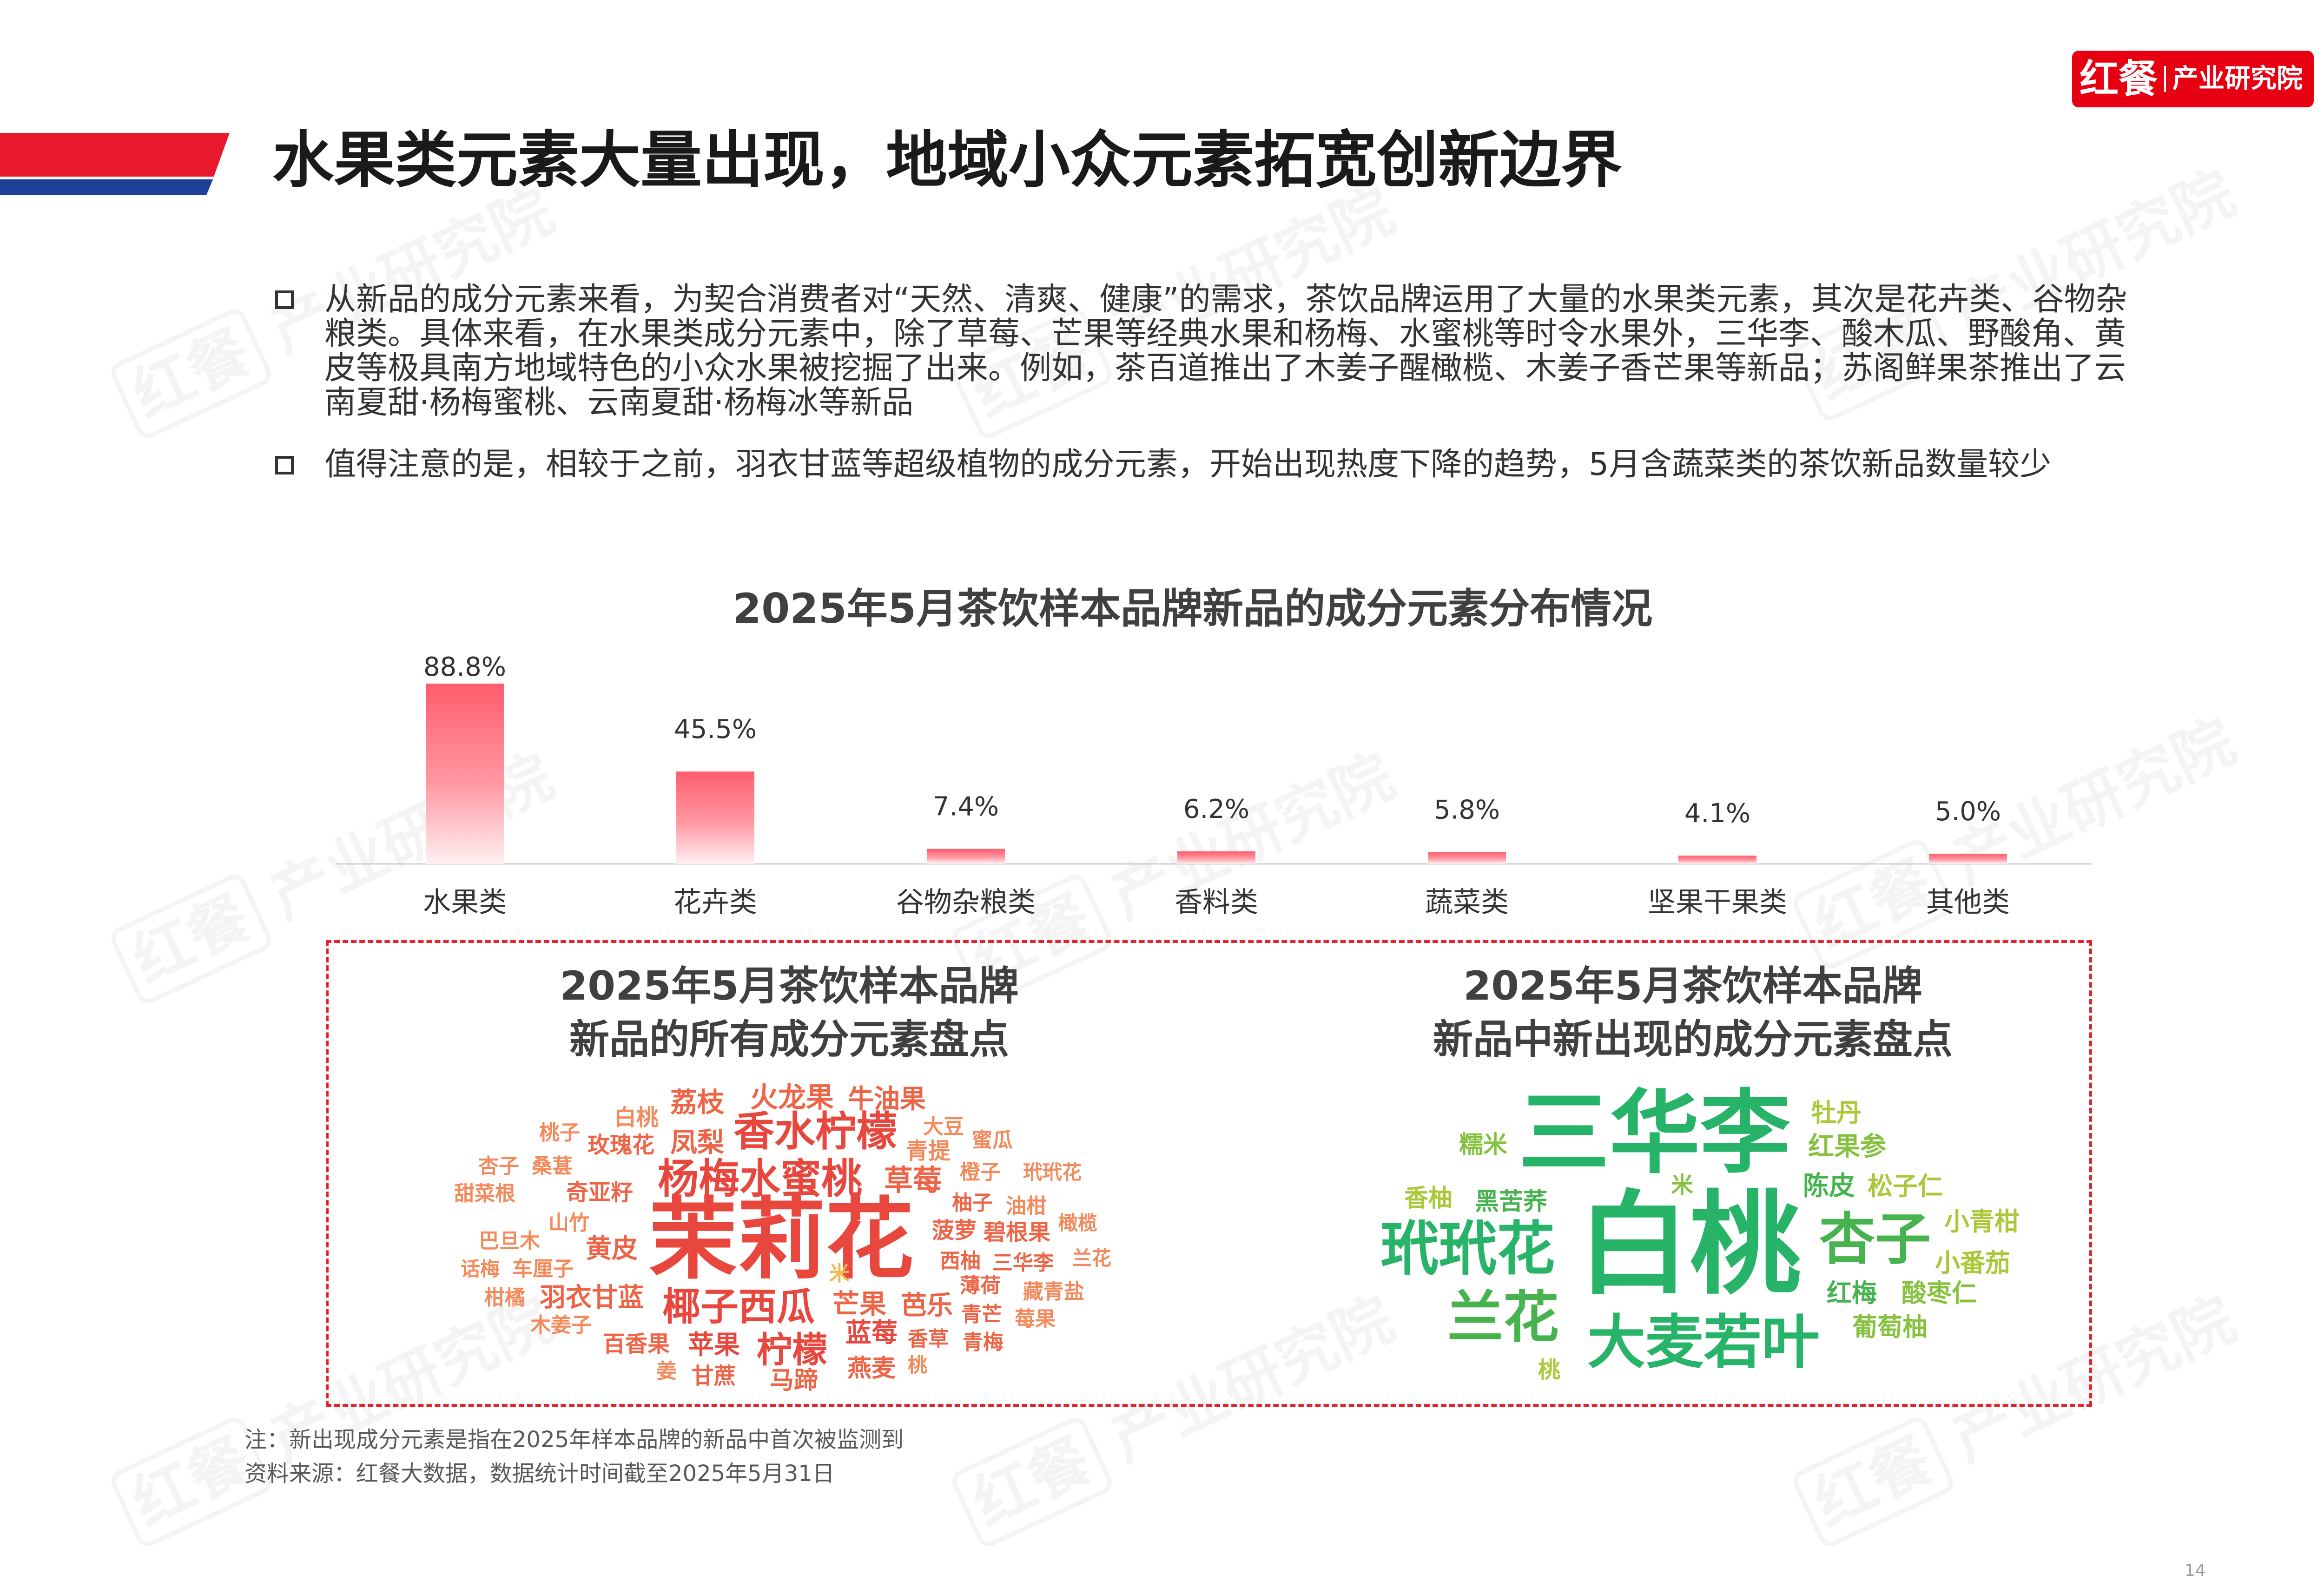 Image resolution: width=2324 pixels, height=1581 pixels. I want to click on bar-value-label: 88.8%, so click(464, 667).